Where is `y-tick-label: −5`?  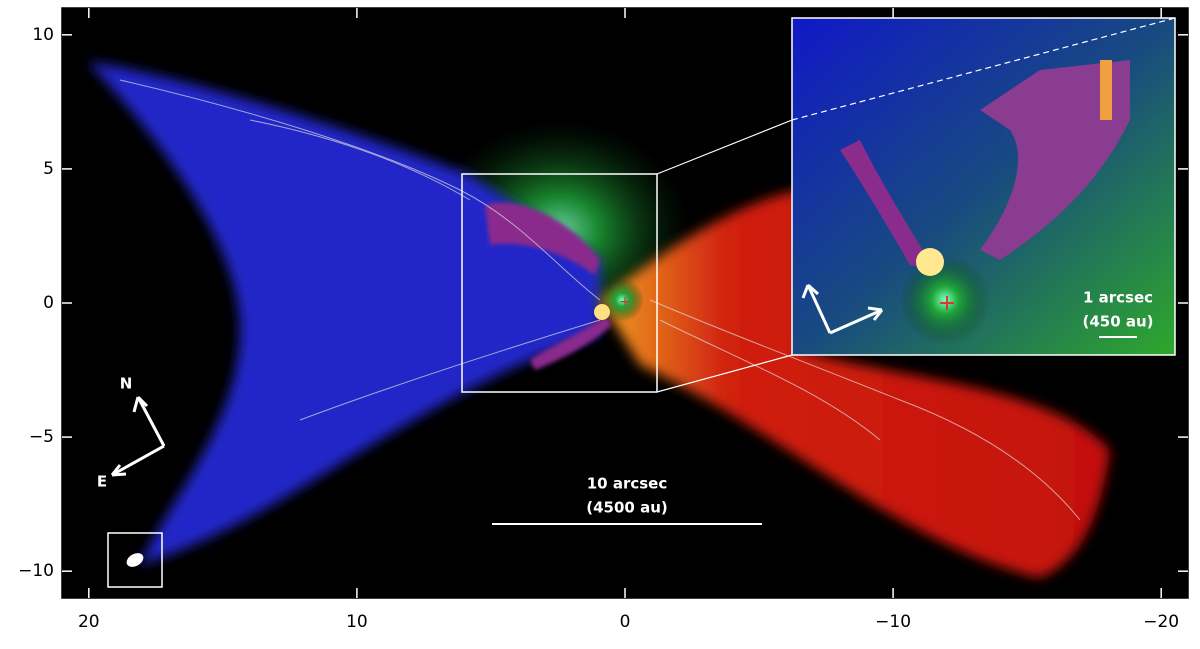
y-tick-label: −5 is located at coordinates (41, 437).